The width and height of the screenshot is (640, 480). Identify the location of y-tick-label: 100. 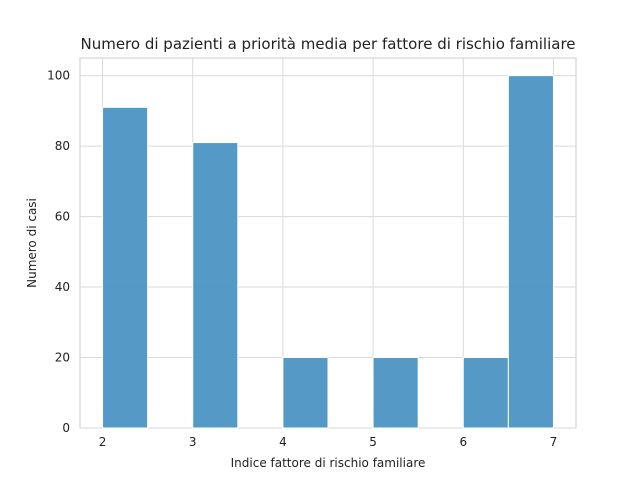
(58, 76).